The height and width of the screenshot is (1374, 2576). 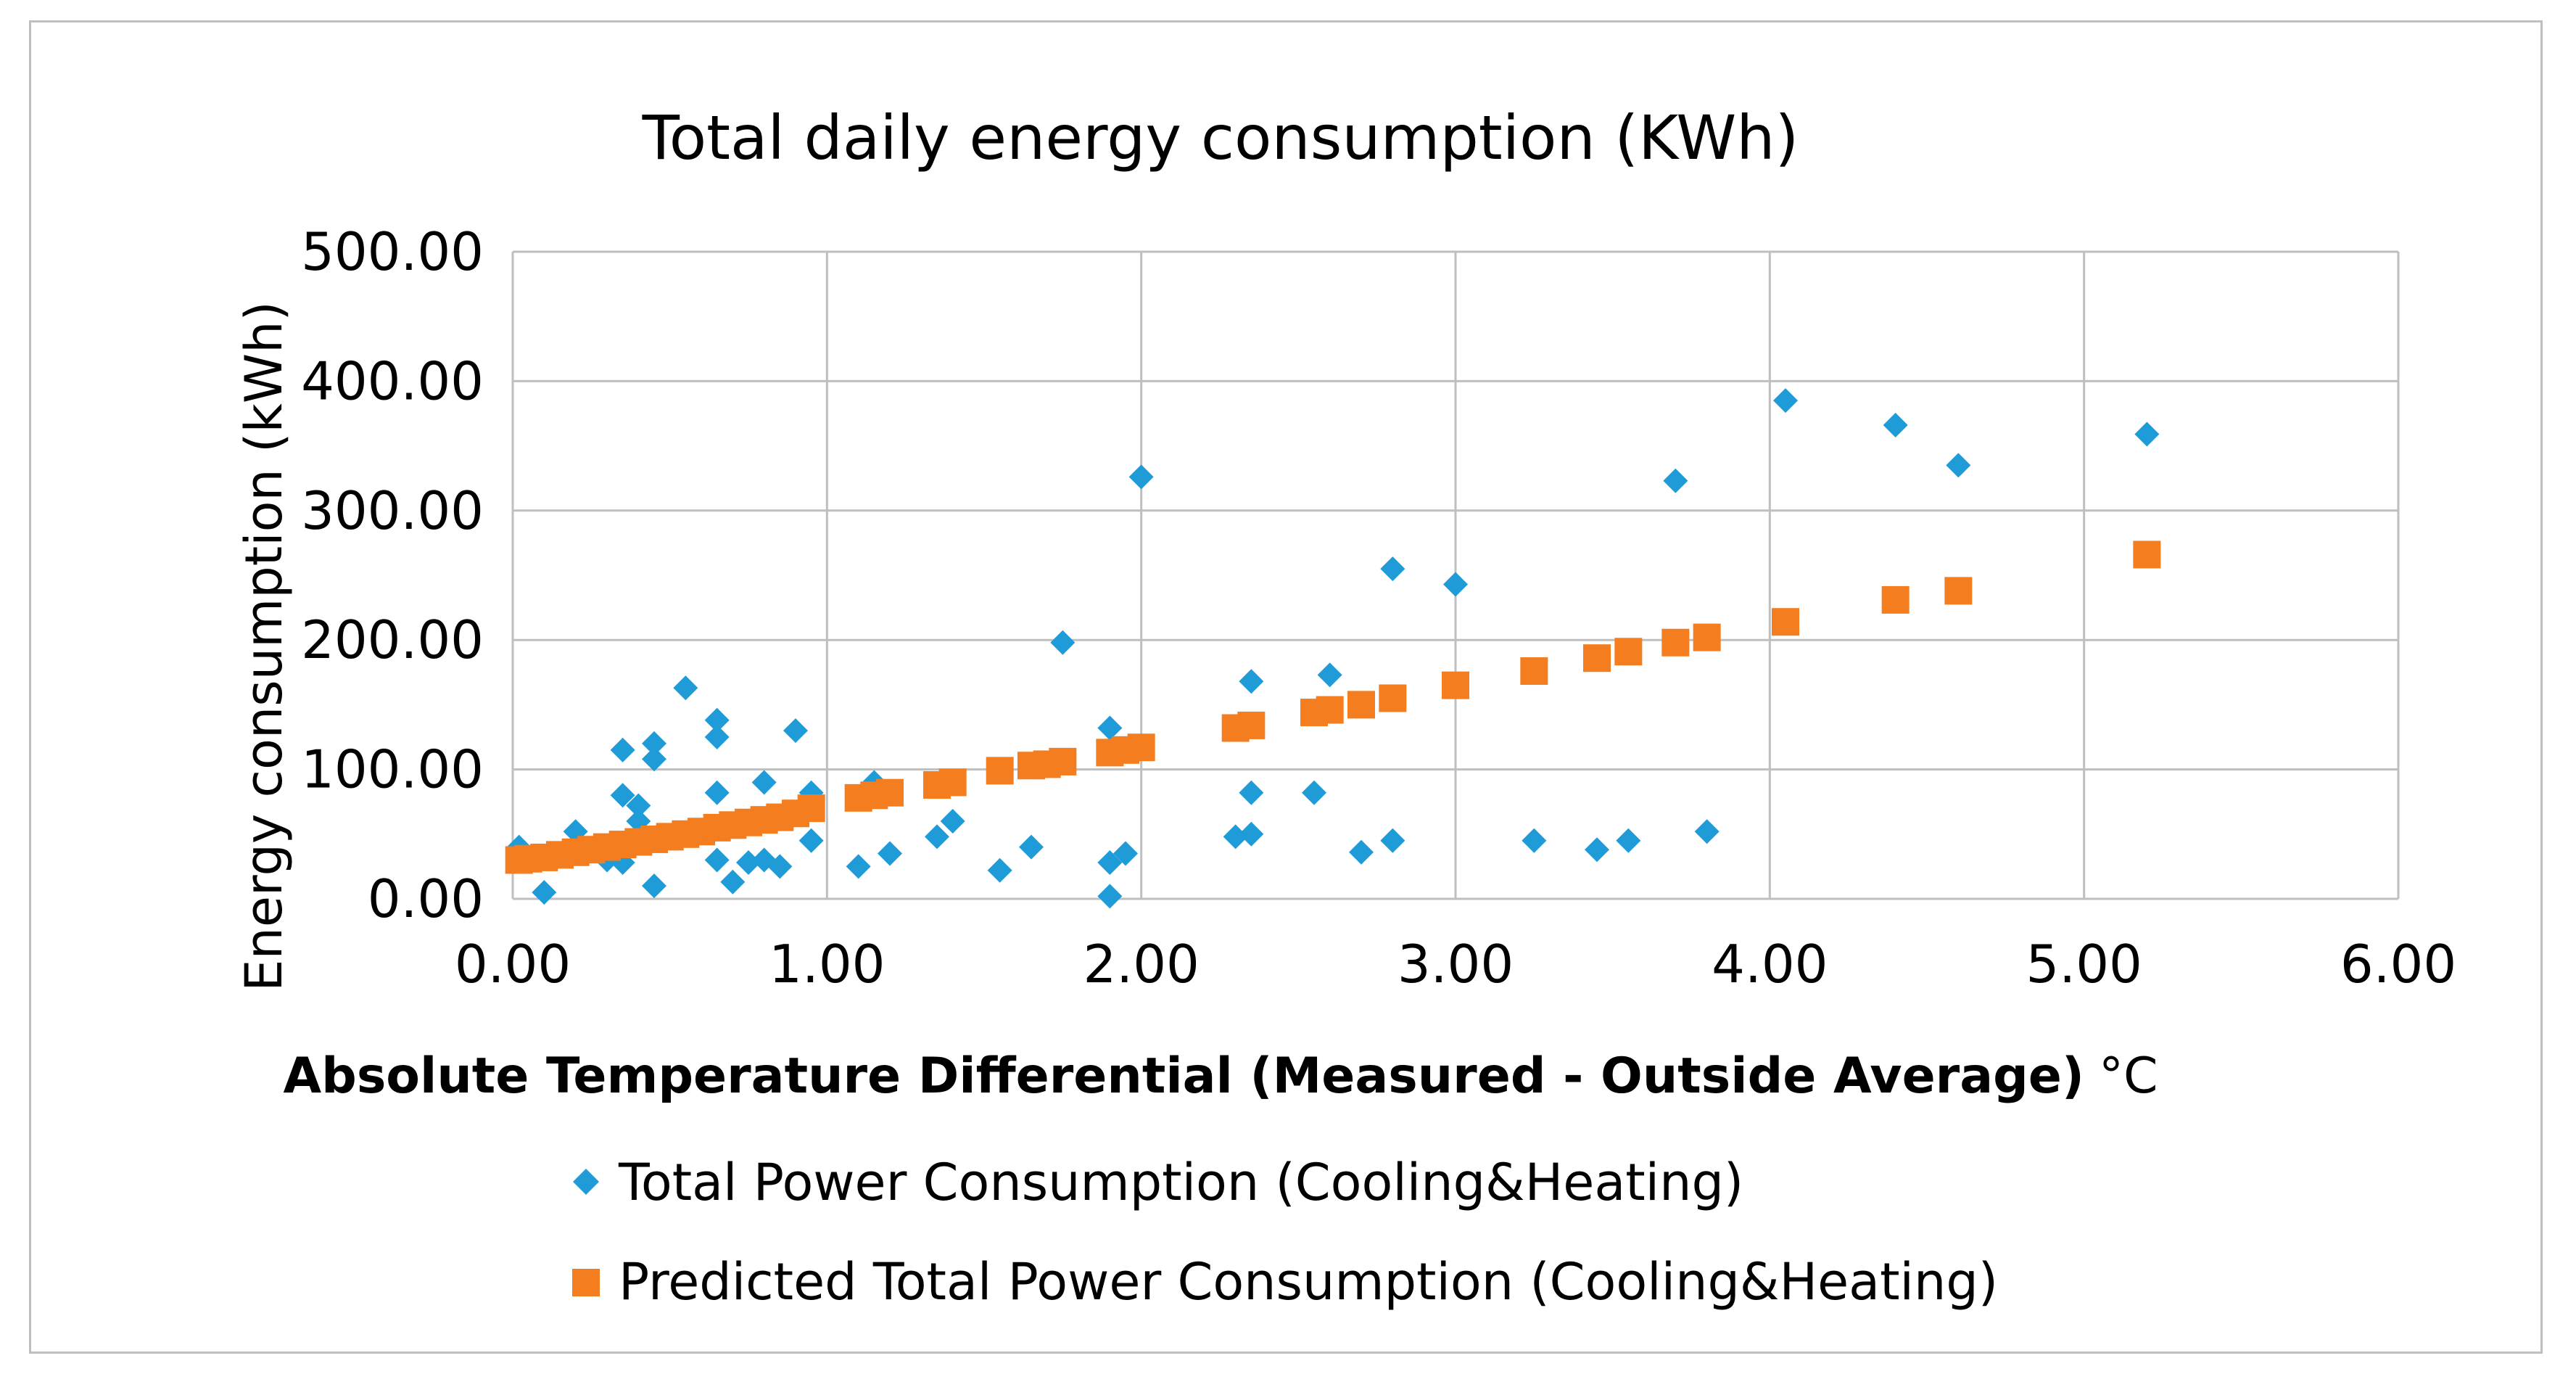 What do you see at coordinates (1141, 964) in the screenshot?
I see `x-tick-label: 2.00` at bounding box center [1141, 964].